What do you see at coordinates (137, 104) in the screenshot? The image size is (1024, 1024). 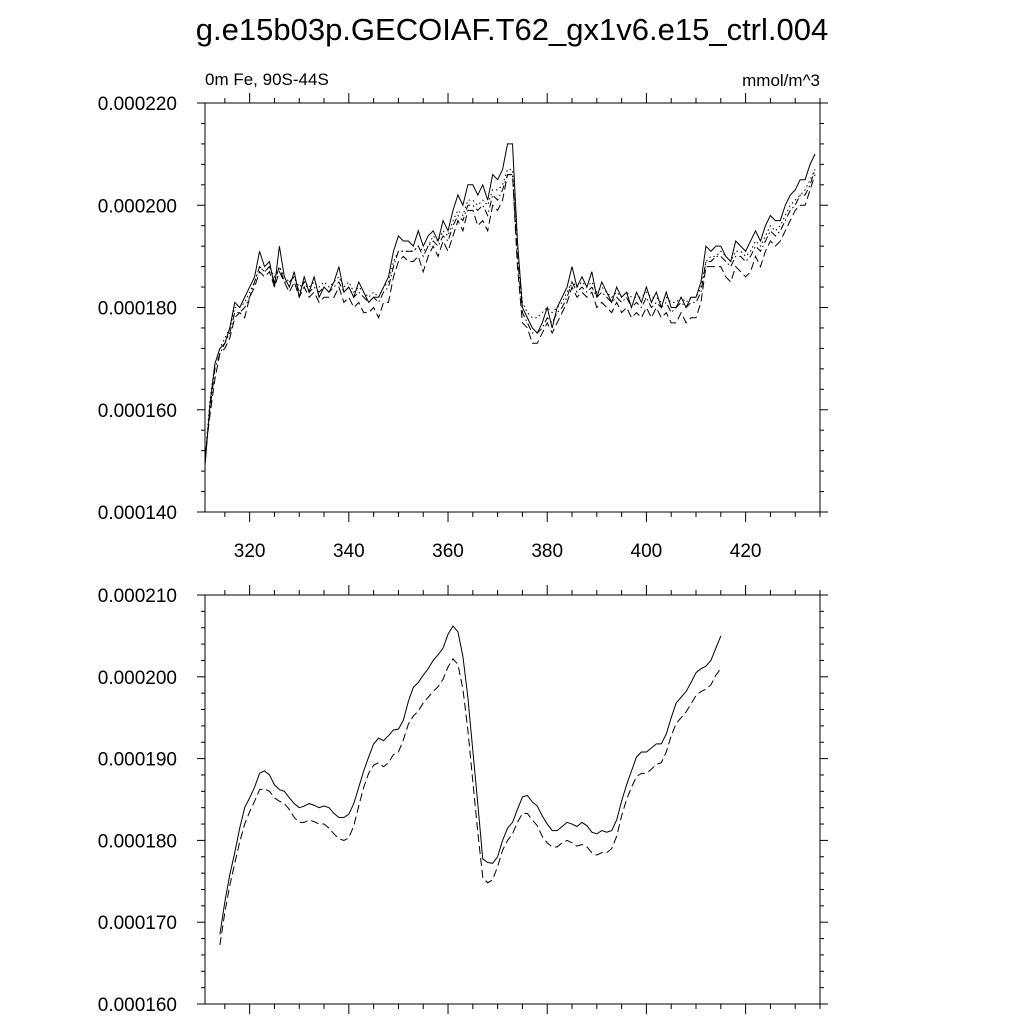 I see `top-y-tick-label: 0.000220` at bounding box center [137, 104].